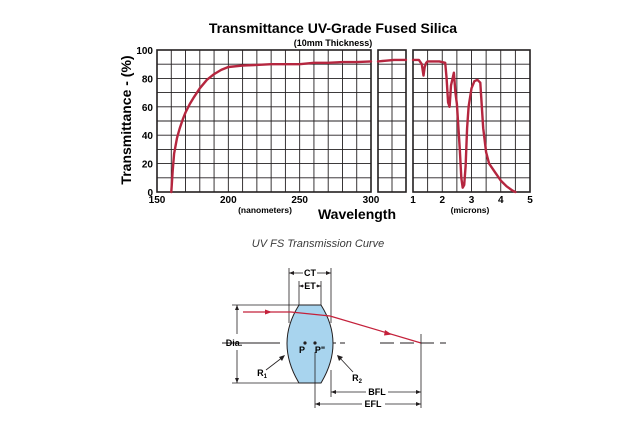 This screenshot has height=429, width=637. Describe the element at coordinates (328, 273) in the screenshot. I see `ct-arrowhead-right` at that location.